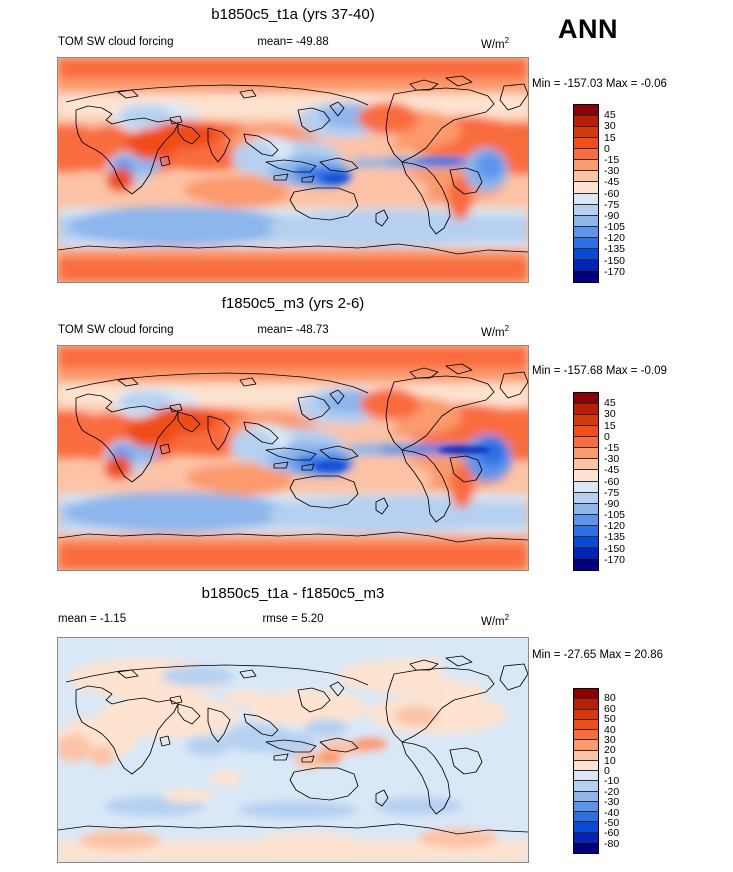 Image resolution: width=733 pixels, height=872 pixels. Describe the element at coordinates (615, 559) in the screenshot. I see `colorbar-tick-label: -170` at that location.